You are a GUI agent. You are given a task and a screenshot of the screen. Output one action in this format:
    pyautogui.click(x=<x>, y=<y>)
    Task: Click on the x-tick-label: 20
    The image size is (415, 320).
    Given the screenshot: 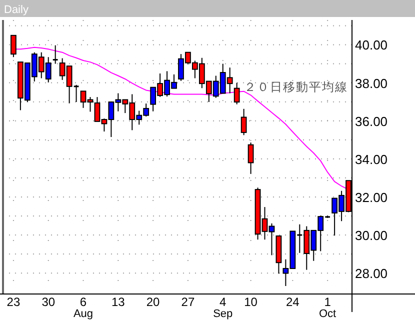 What is the action you would take?
    pyautogui.click(x=153, y=302)
    